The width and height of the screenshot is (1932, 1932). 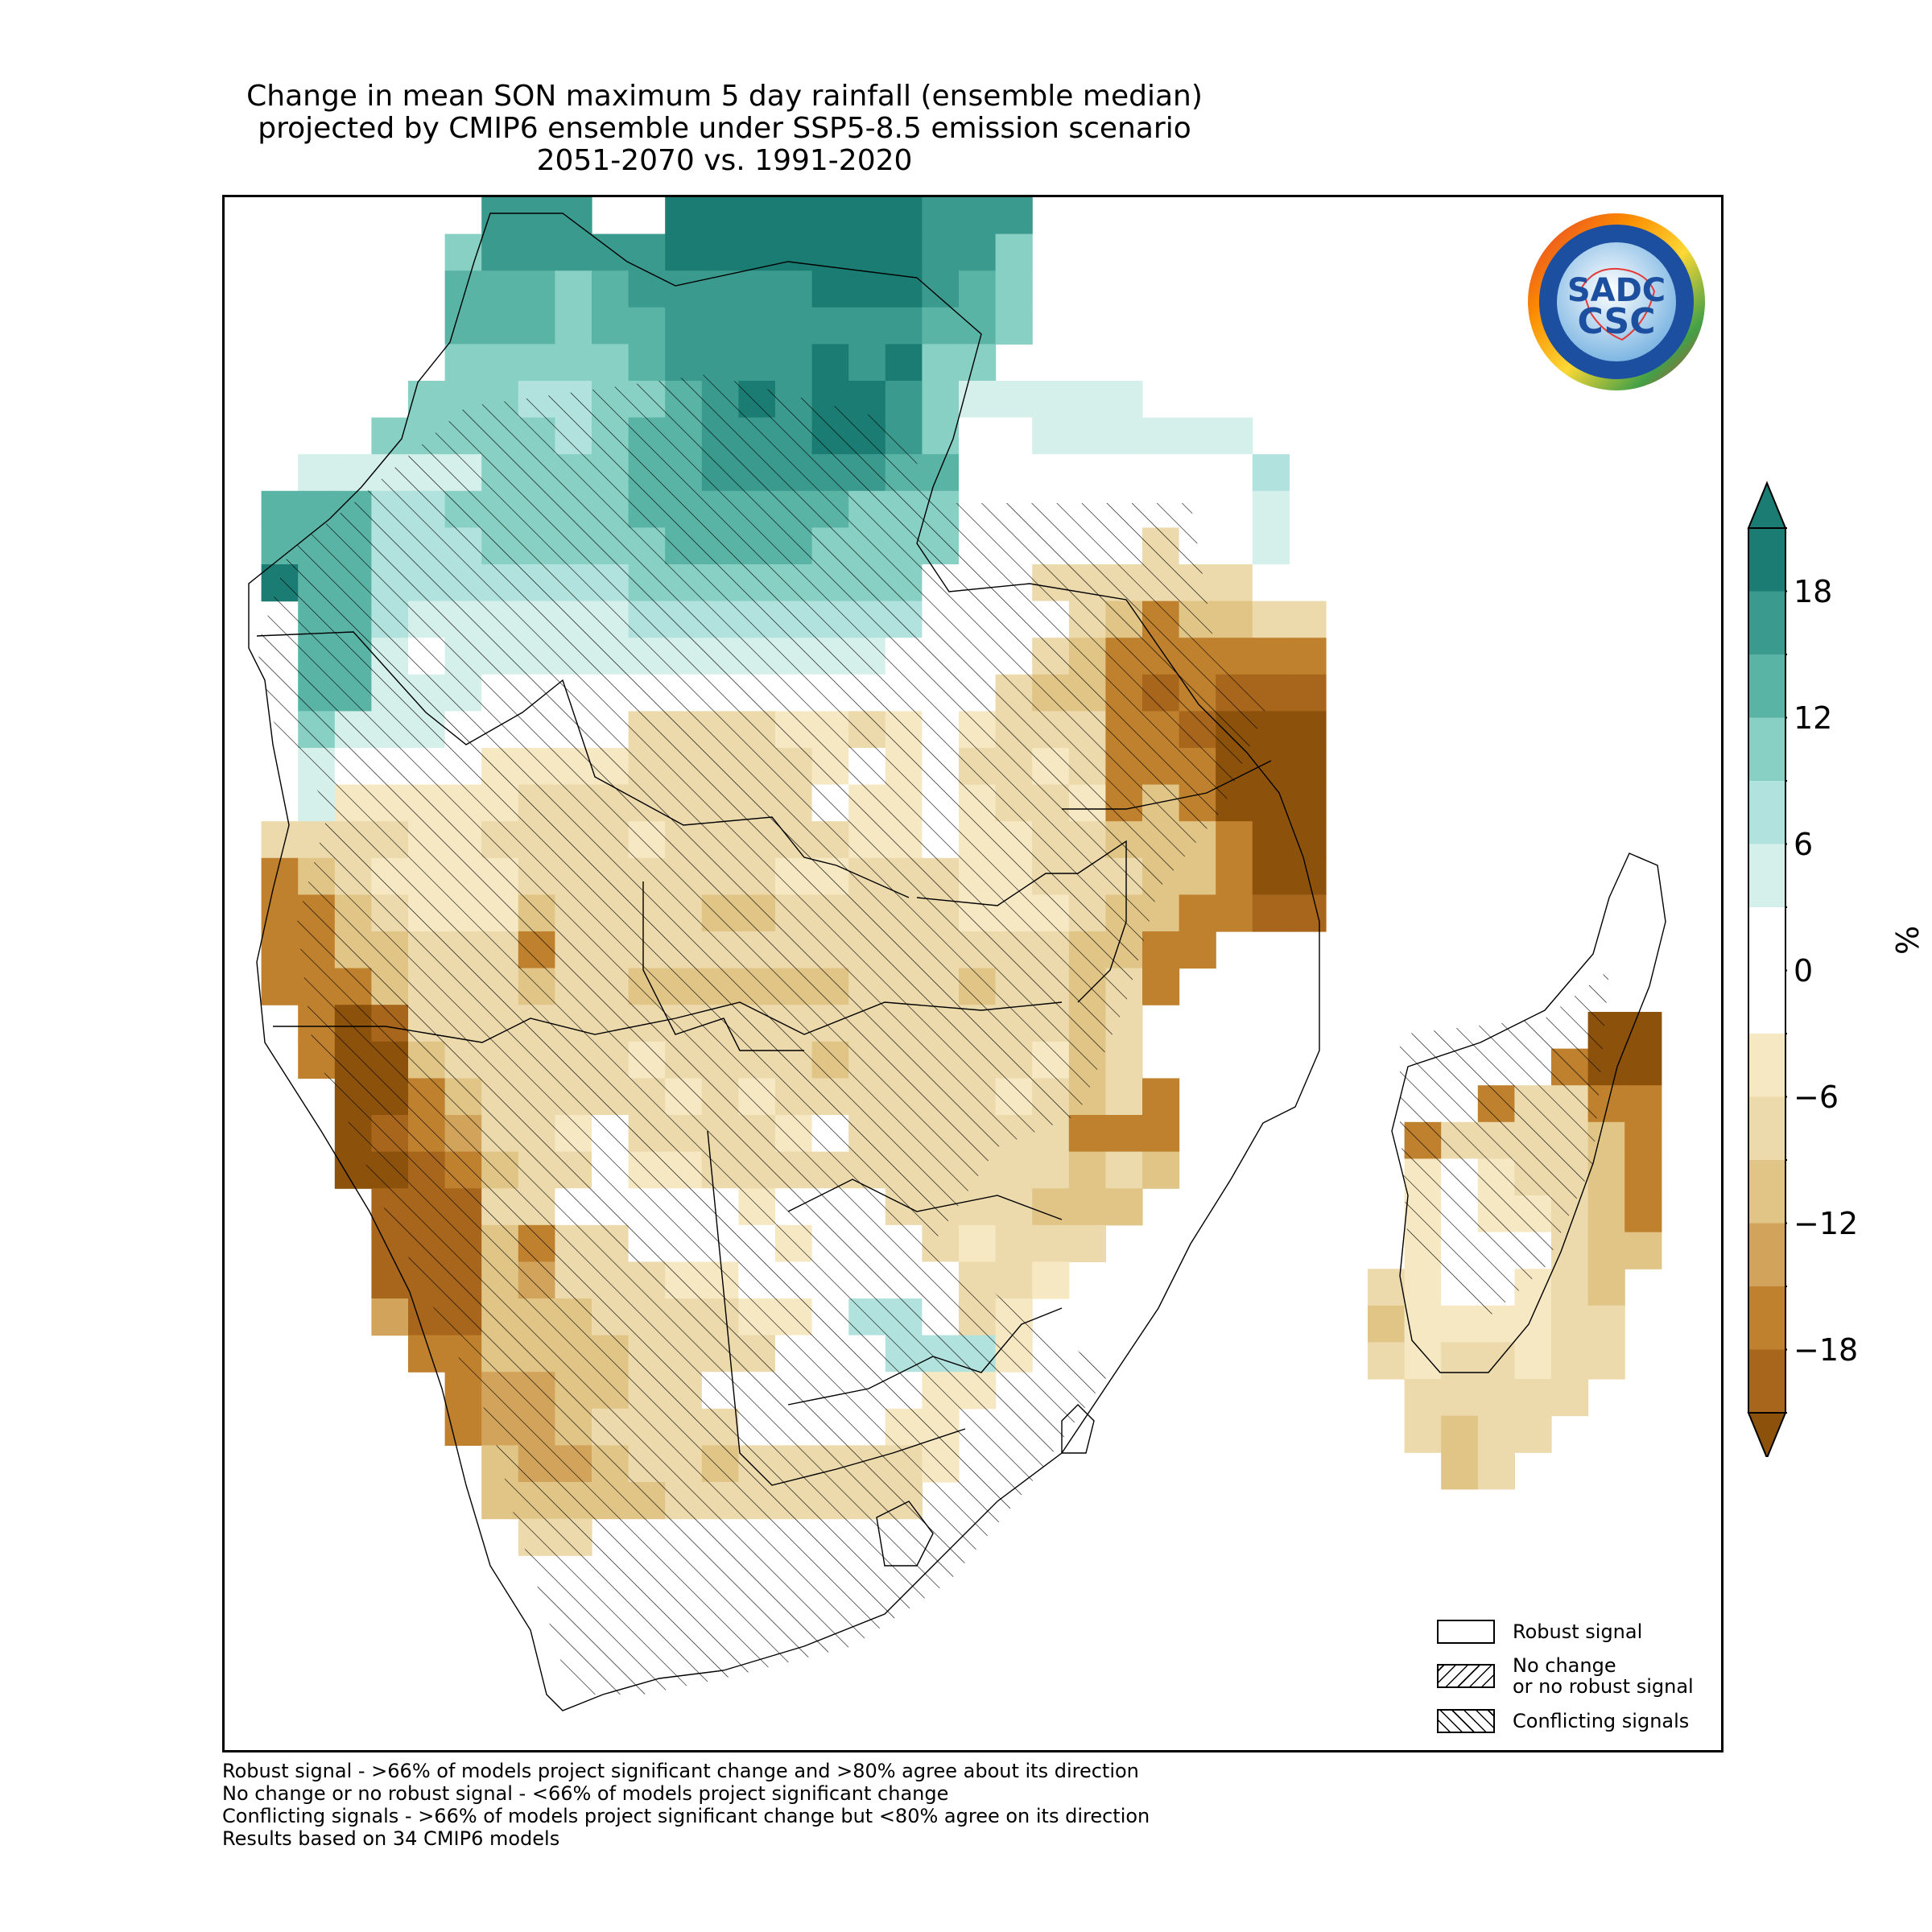 What do you see at coordinates (1603, 1687) in the screenshot?
I see `legend-no-change-label-2: or no robust signal` at bounding box center [1603, 1687].